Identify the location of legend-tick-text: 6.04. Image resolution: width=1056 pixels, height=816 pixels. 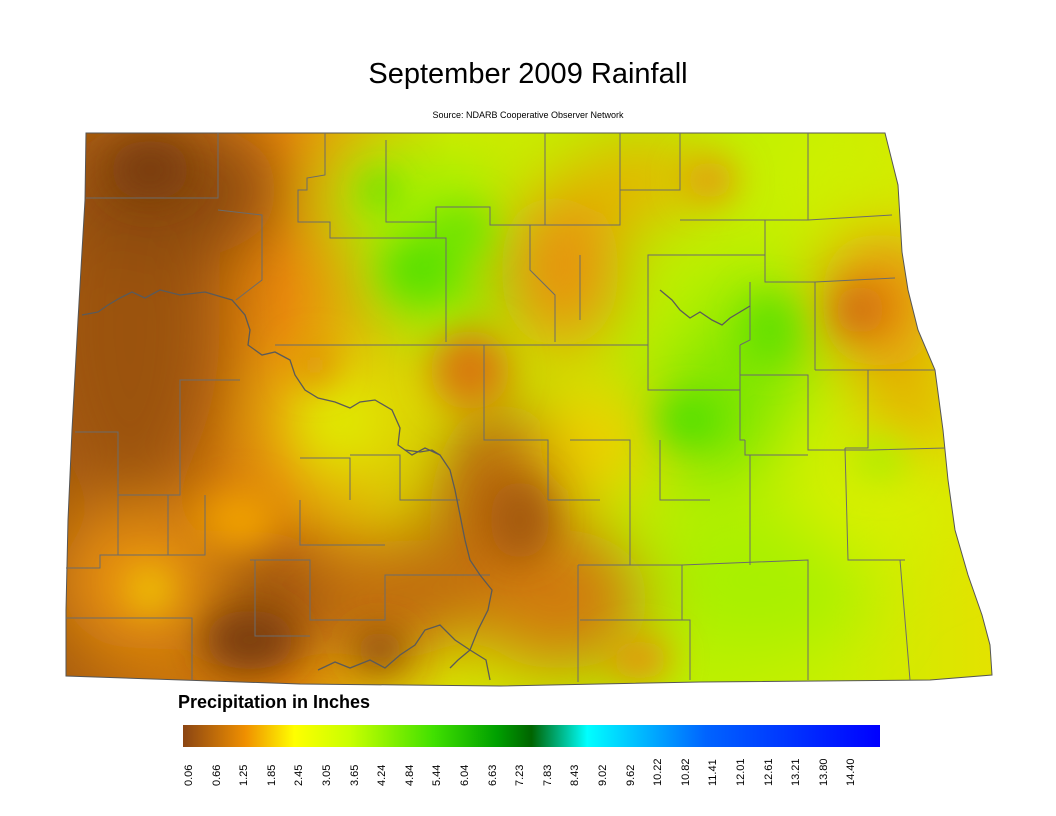
(465, 775).